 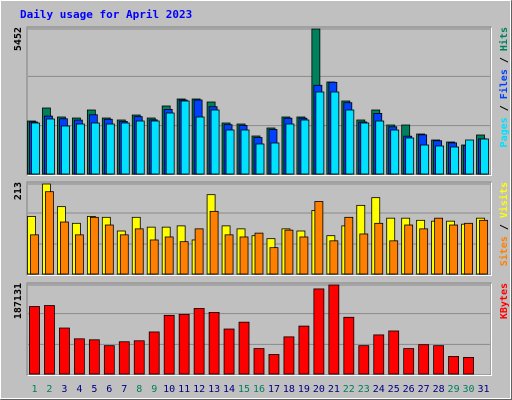 What do you see at coordinates (64, 389) in the screenshot?
I see `x-tick-label: 3` at bounding box center [64, 389].